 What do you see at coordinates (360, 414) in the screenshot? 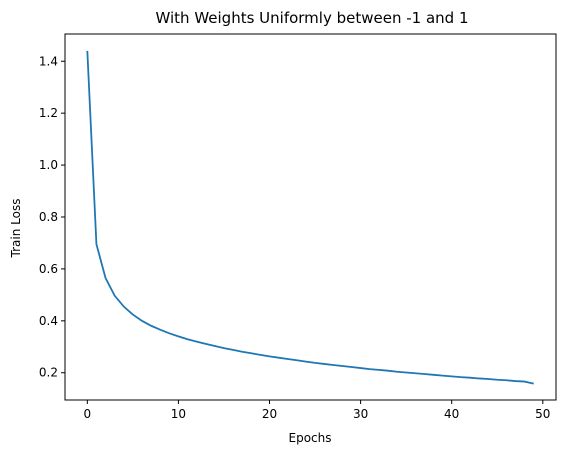
I see `x-tick-label: 30` at bounding box center [360, 414].